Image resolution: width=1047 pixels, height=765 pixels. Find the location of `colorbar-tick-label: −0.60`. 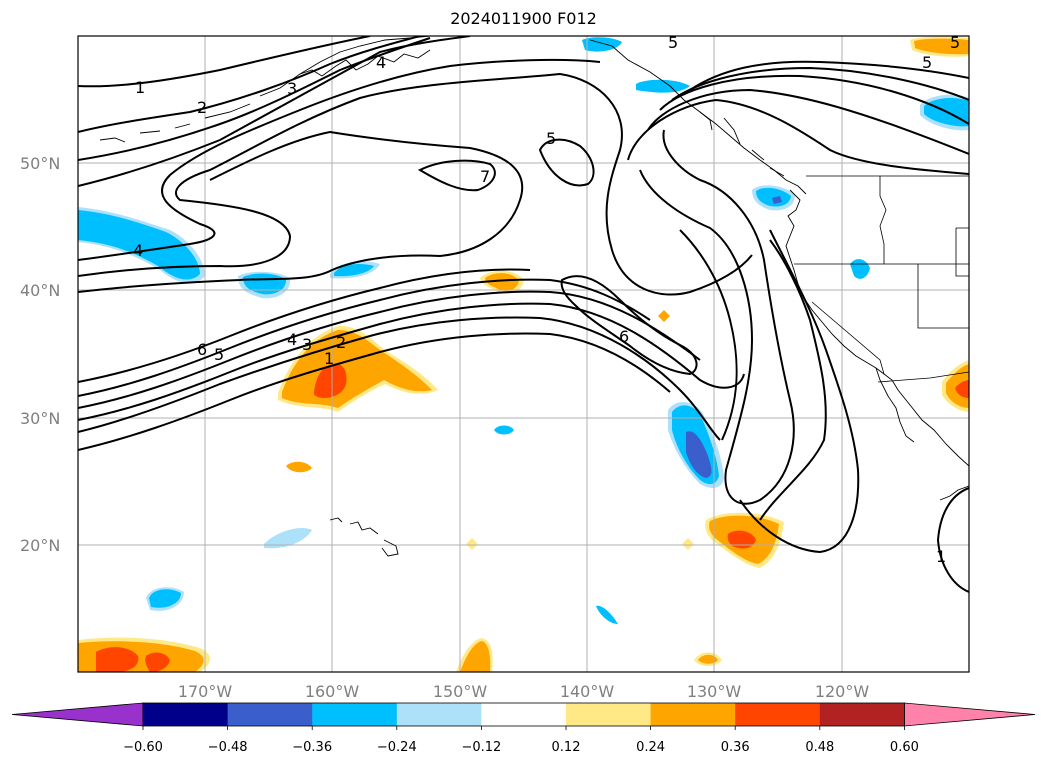

colorbar-tick-label: −0.60 is located at coordinates (143, 747).